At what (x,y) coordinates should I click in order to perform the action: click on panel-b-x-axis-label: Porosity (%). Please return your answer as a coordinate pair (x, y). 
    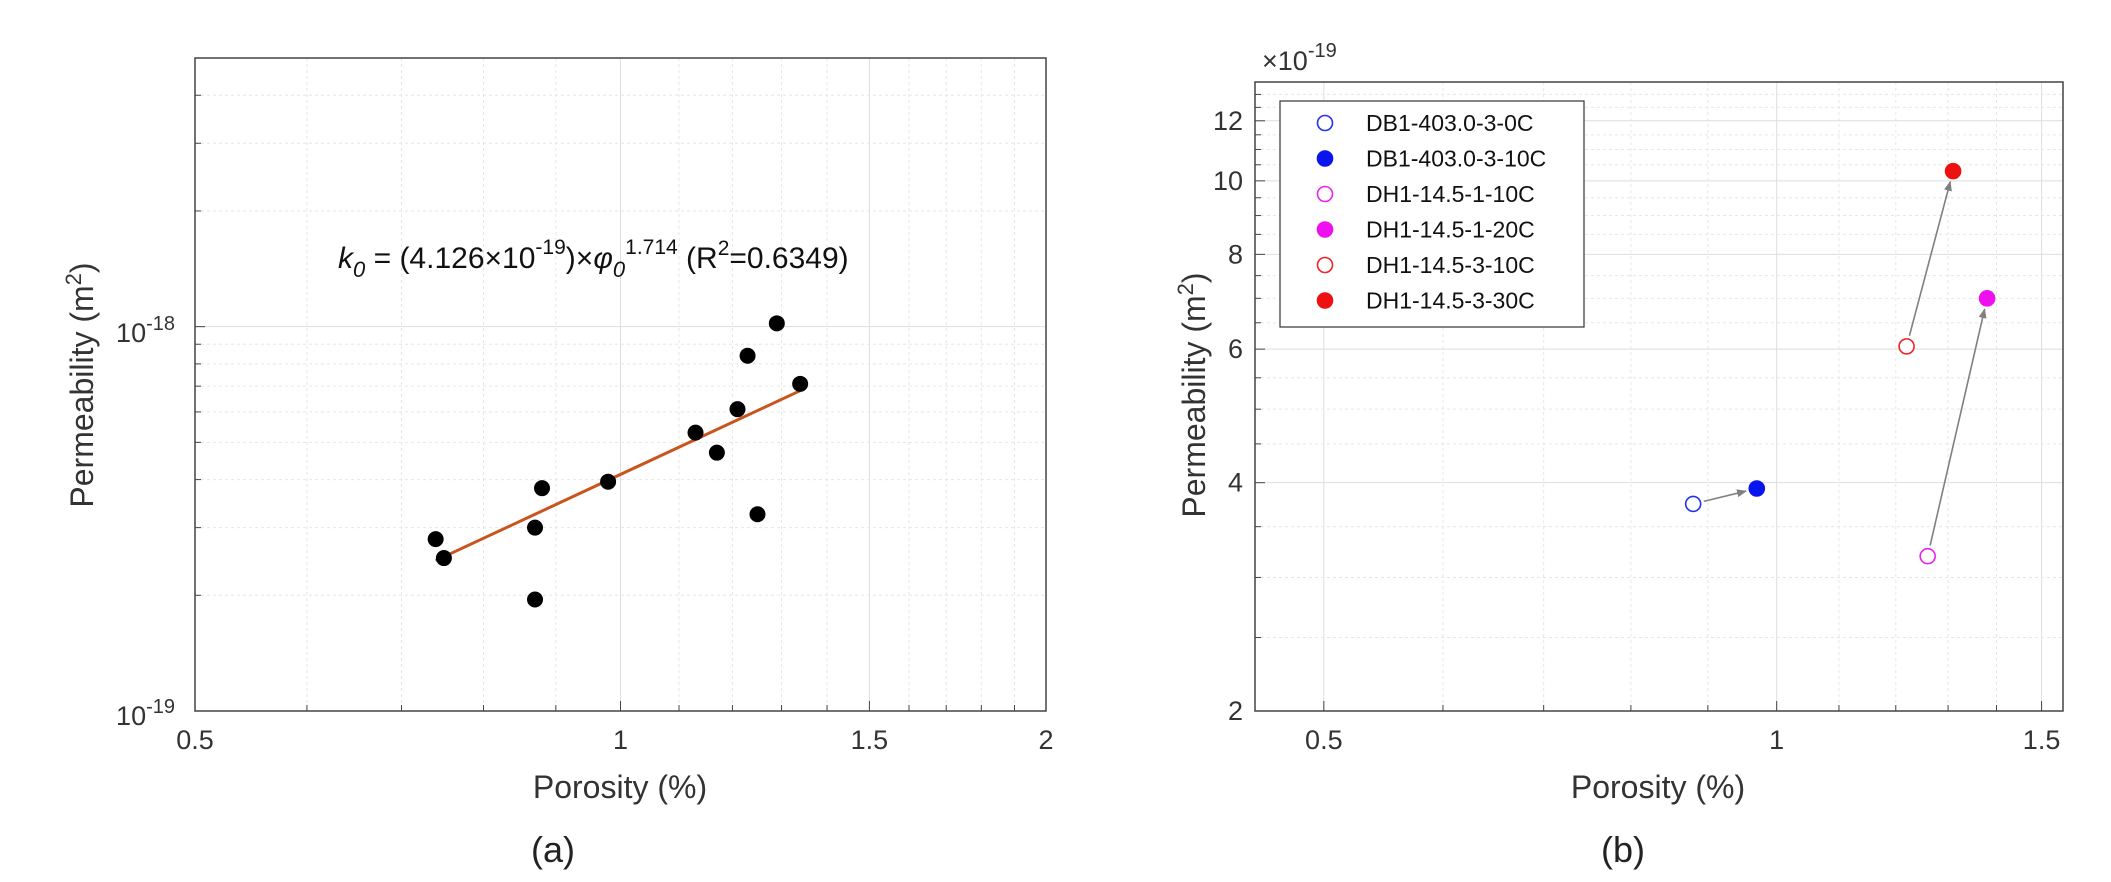
    Looking at the image, I should click on (1658, 787).